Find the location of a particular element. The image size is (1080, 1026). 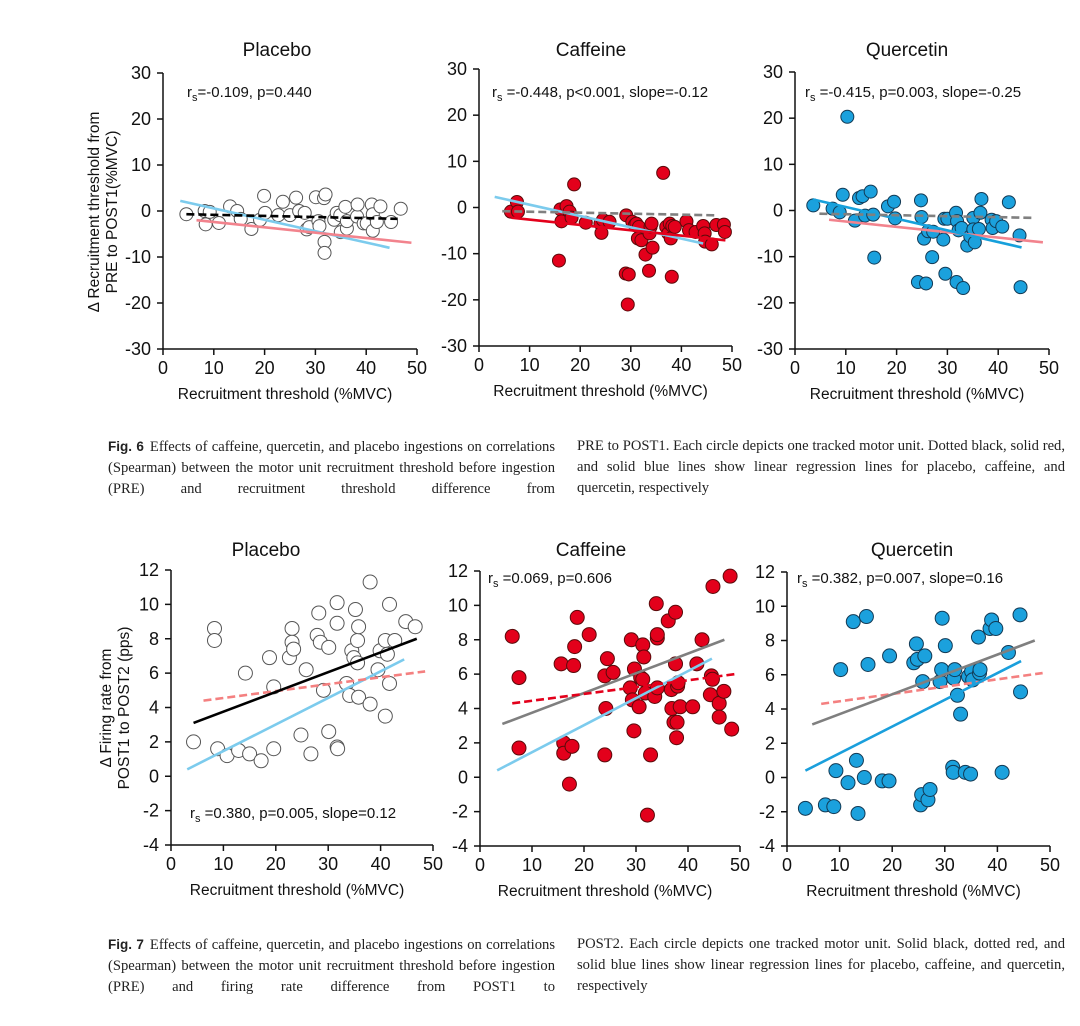

y-axis-title-line: Δ Recruitment threshold from is located at coordinates (94, 212).